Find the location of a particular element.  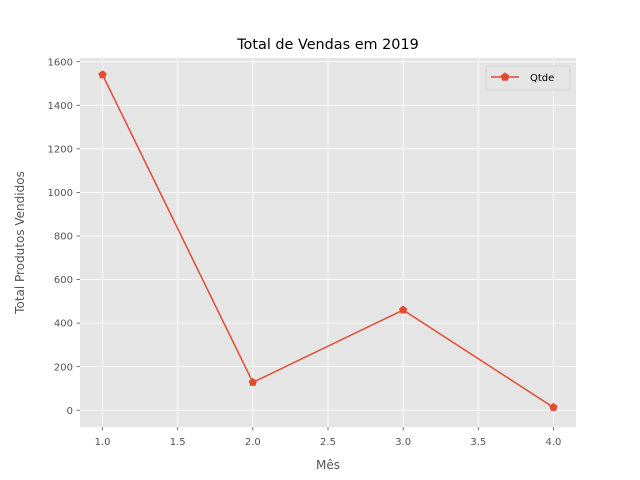

x-tick-label: 3.0 is located at coordinates (403, 442).